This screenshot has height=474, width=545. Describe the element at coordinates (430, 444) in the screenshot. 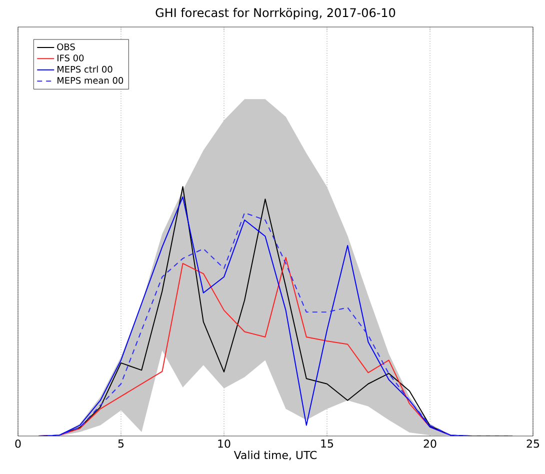

I see `x-tick-label: 20` at that location.